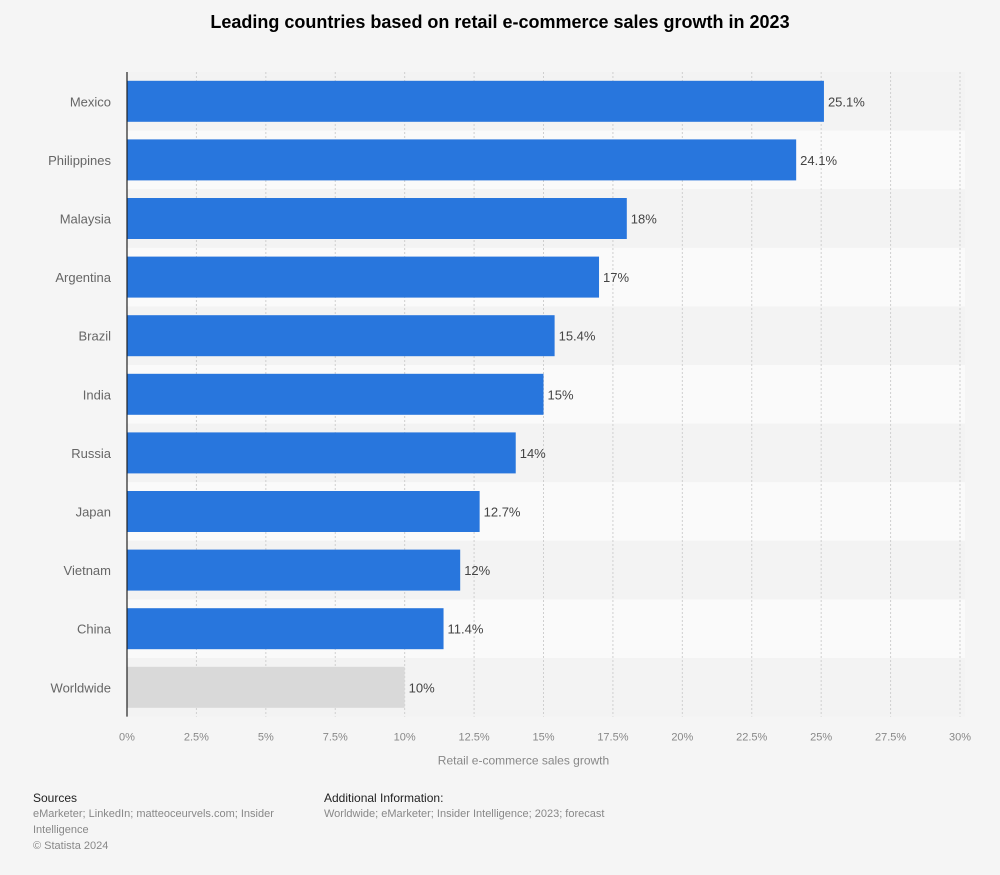 This screenshot has width=1000, height=875. I want to click on x-tick-label: 17.5%, so click(612, 738).